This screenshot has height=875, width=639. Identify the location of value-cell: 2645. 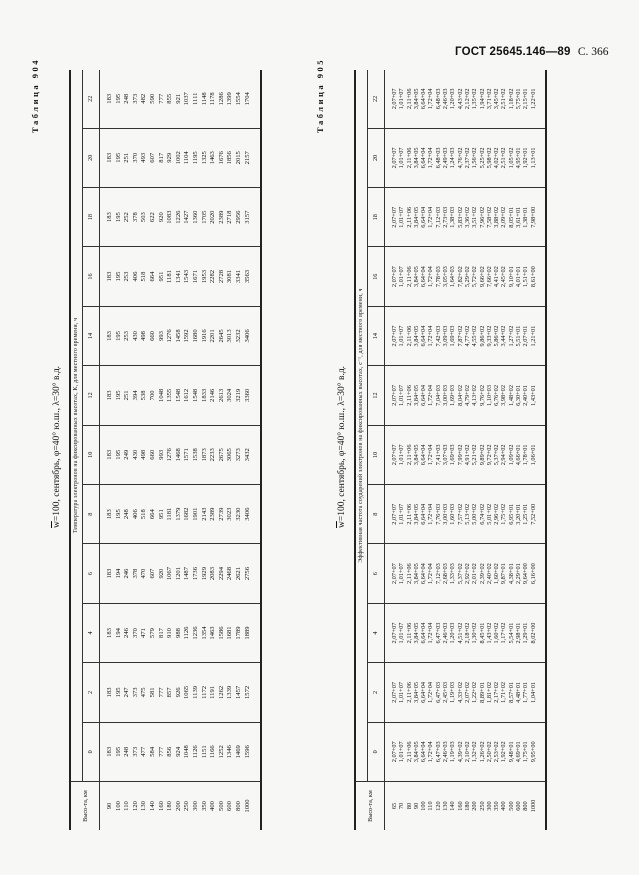
(221, 336).